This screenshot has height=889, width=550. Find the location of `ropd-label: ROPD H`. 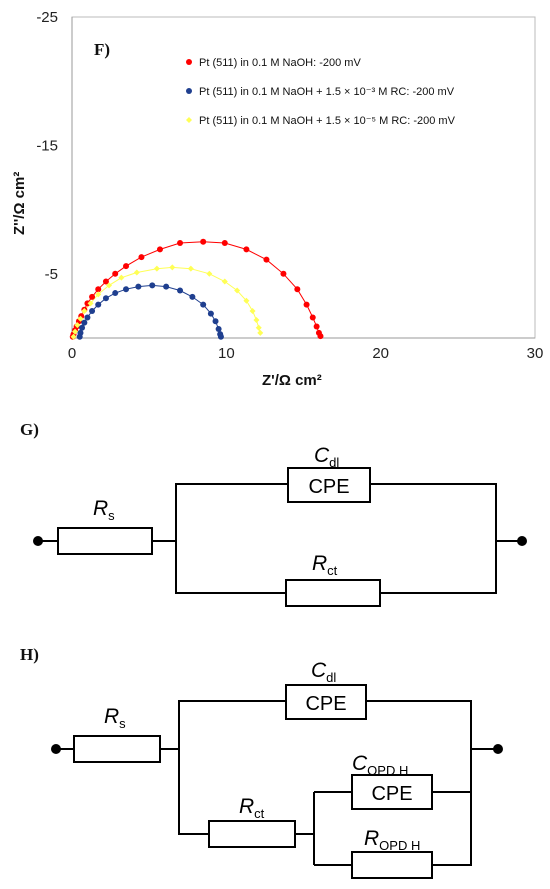

ropd-label: ROPD H is located at coordinates (392, 840).